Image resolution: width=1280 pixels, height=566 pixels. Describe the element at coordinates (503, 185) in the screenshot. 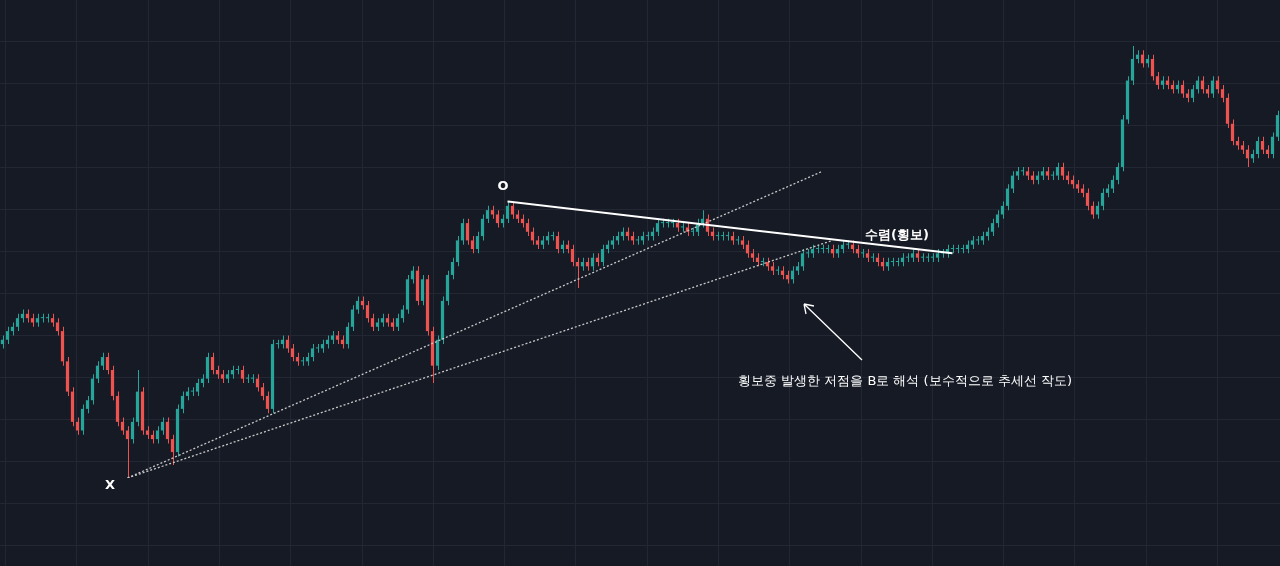

I see `annotation: O` at that location.